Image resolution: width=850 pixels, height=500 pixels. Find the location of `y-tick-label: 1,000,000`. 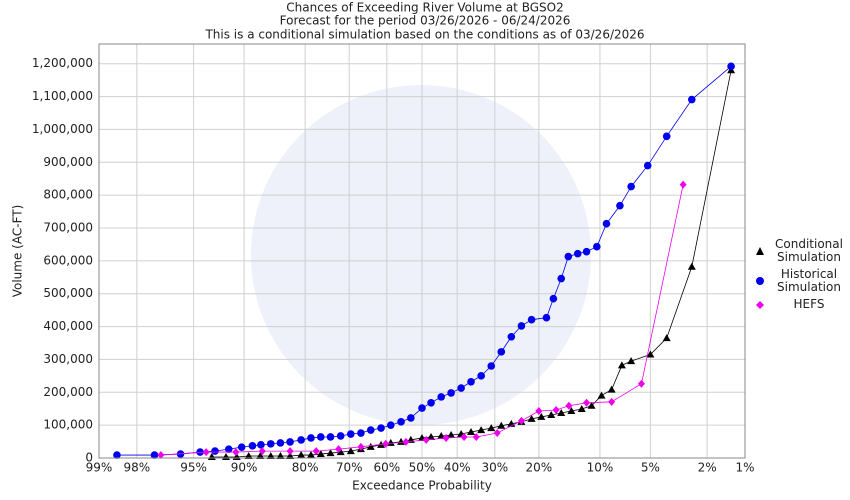

y-tick-label: 1,000,000 is located at coordinates (62, 129).